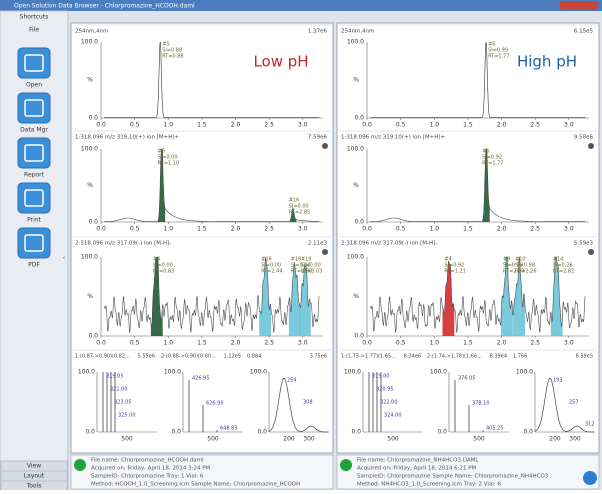 This screenshot has height=494, width=602. What do you see at coordinates (495, 429) in the screenshot?
I see `spectrum-label: 405.25` at bounding box center [495, 429].